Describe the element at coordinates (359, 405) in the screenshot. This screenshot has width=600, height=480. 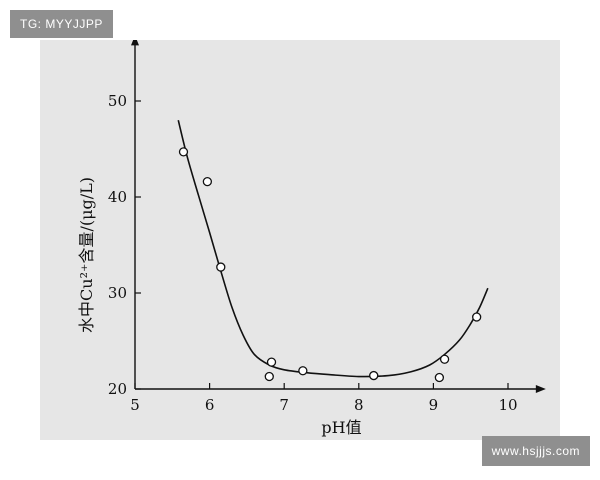
I see `x-tick-label: 8` at that location.